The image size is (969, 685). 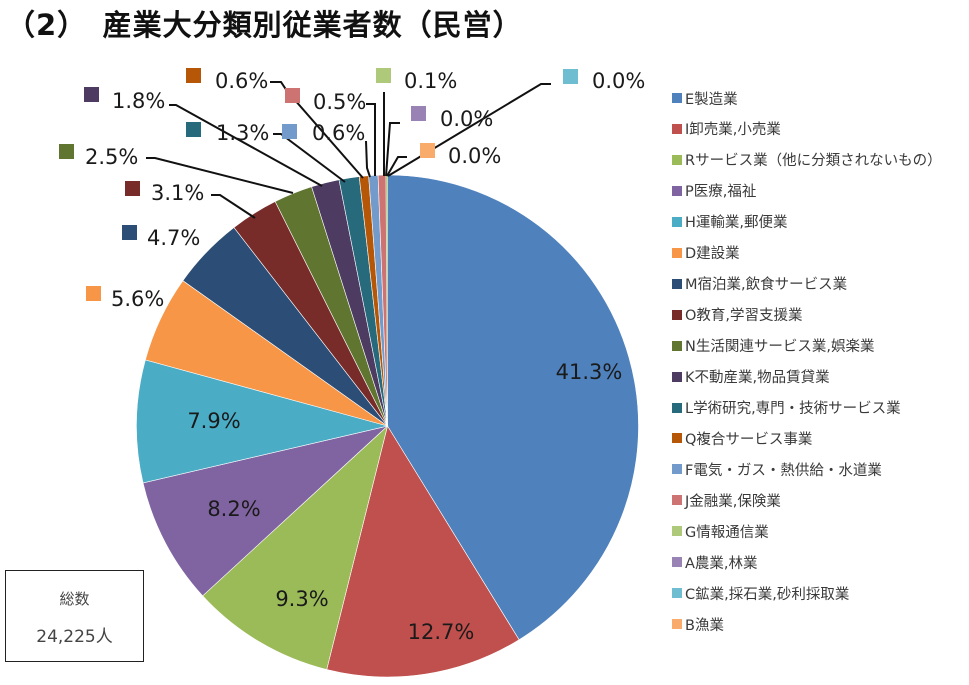 What do you see at coordinates (242, 133) in the screenshot?
I see `data-label: 1.3%` at bounding box center [242, 133].